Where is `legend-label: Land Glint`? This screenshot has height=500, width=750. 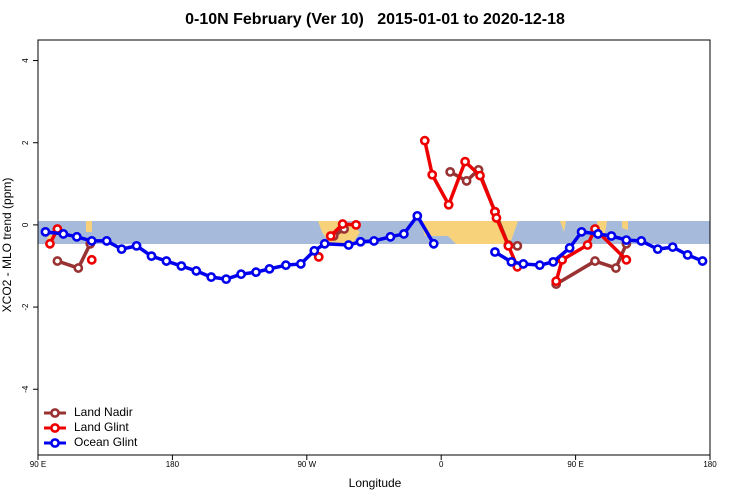
legend-label: Land Glint is located at coordinates (101, 427).